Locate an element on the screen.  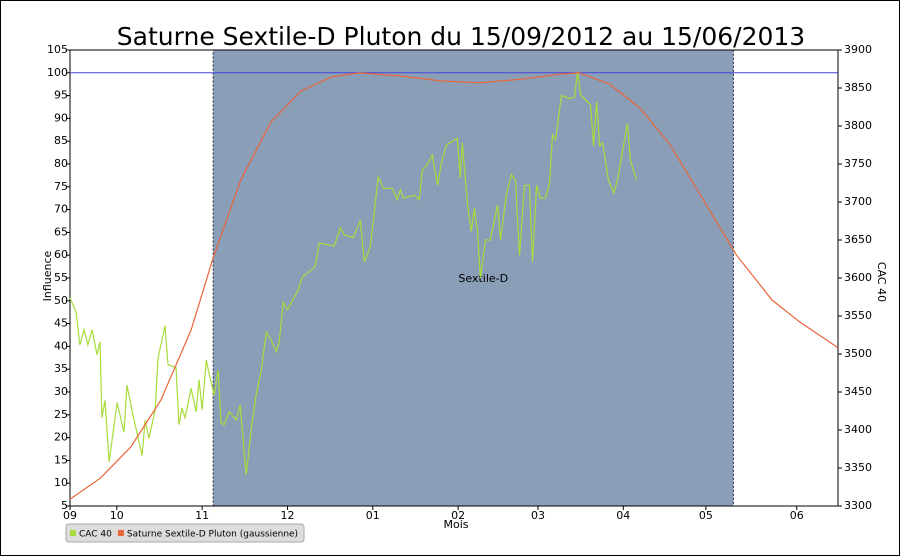
y-tick-label: 40 is located at coordinates (61, 345).